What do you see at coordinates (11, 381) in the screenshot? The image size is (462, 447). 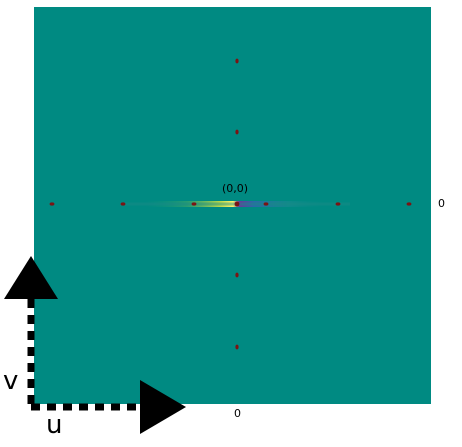 I see `v-axis-label: v` at bounding box center [11, 381].